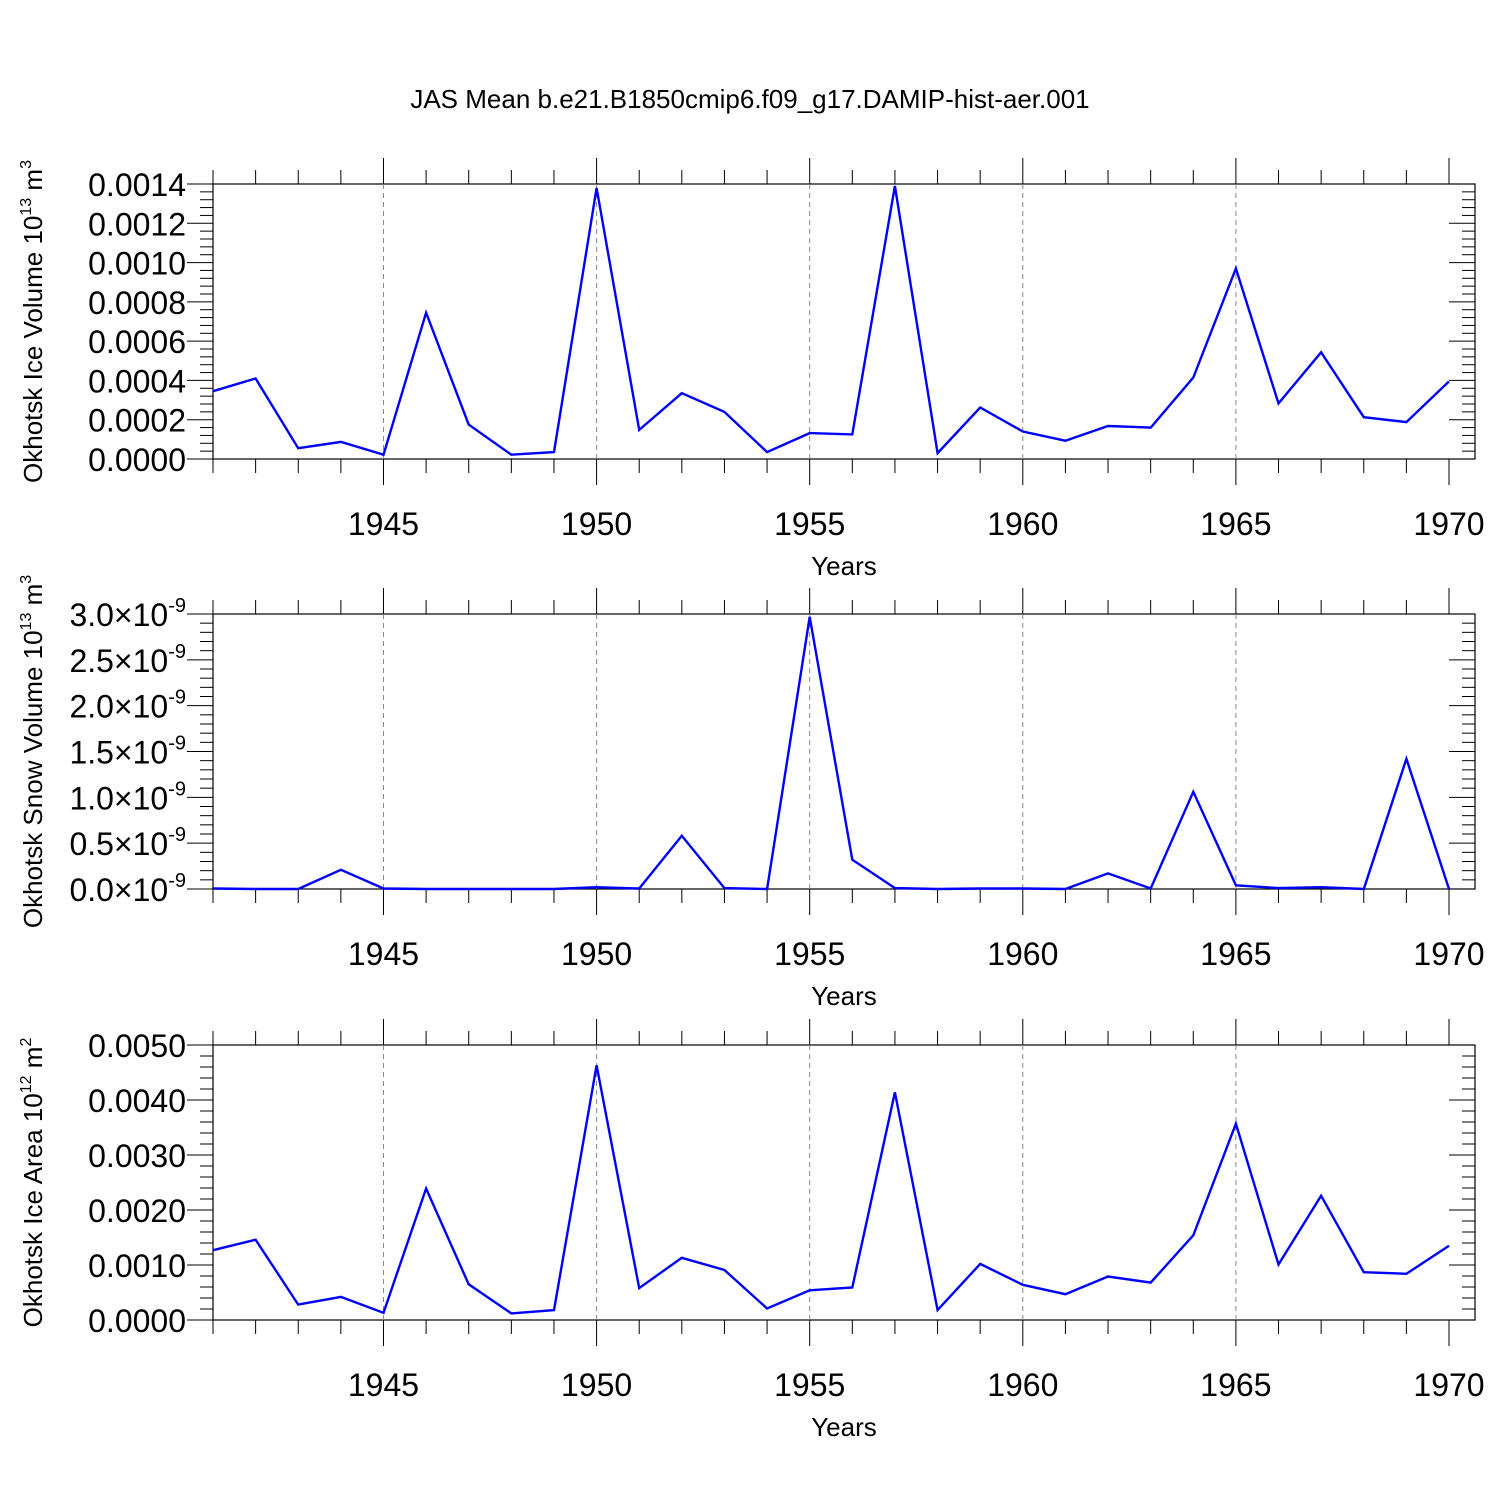  I want to click on y-tick-label: 2.5×10⁻⁹, so click(127, 660).